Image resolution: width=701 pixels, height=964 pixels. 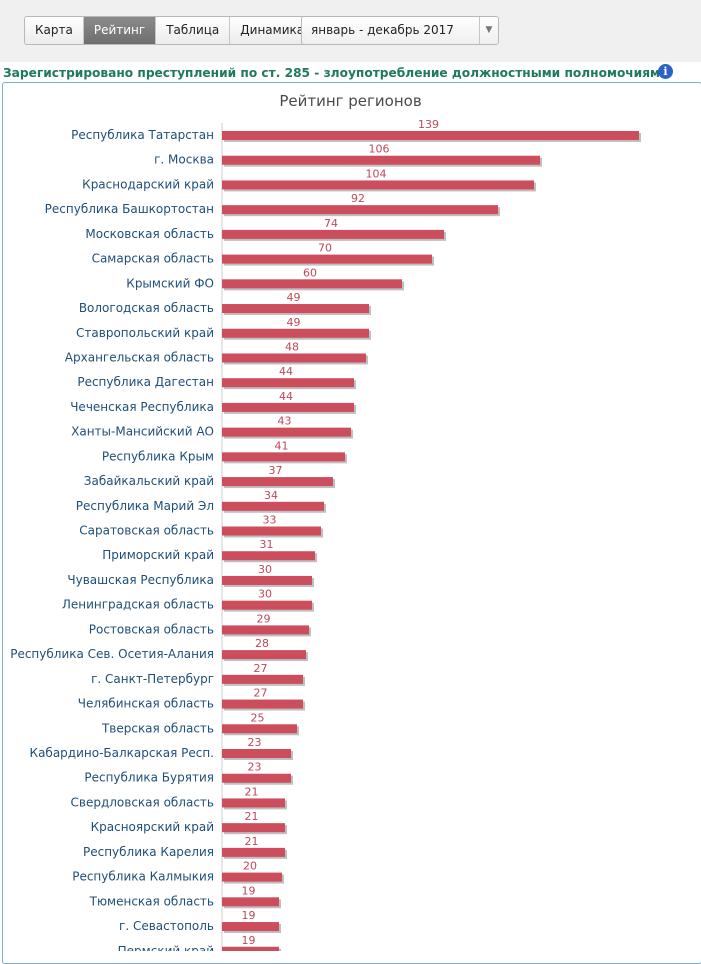 I want to click on category-label: Красноярский край, so click(x=152, y=827).